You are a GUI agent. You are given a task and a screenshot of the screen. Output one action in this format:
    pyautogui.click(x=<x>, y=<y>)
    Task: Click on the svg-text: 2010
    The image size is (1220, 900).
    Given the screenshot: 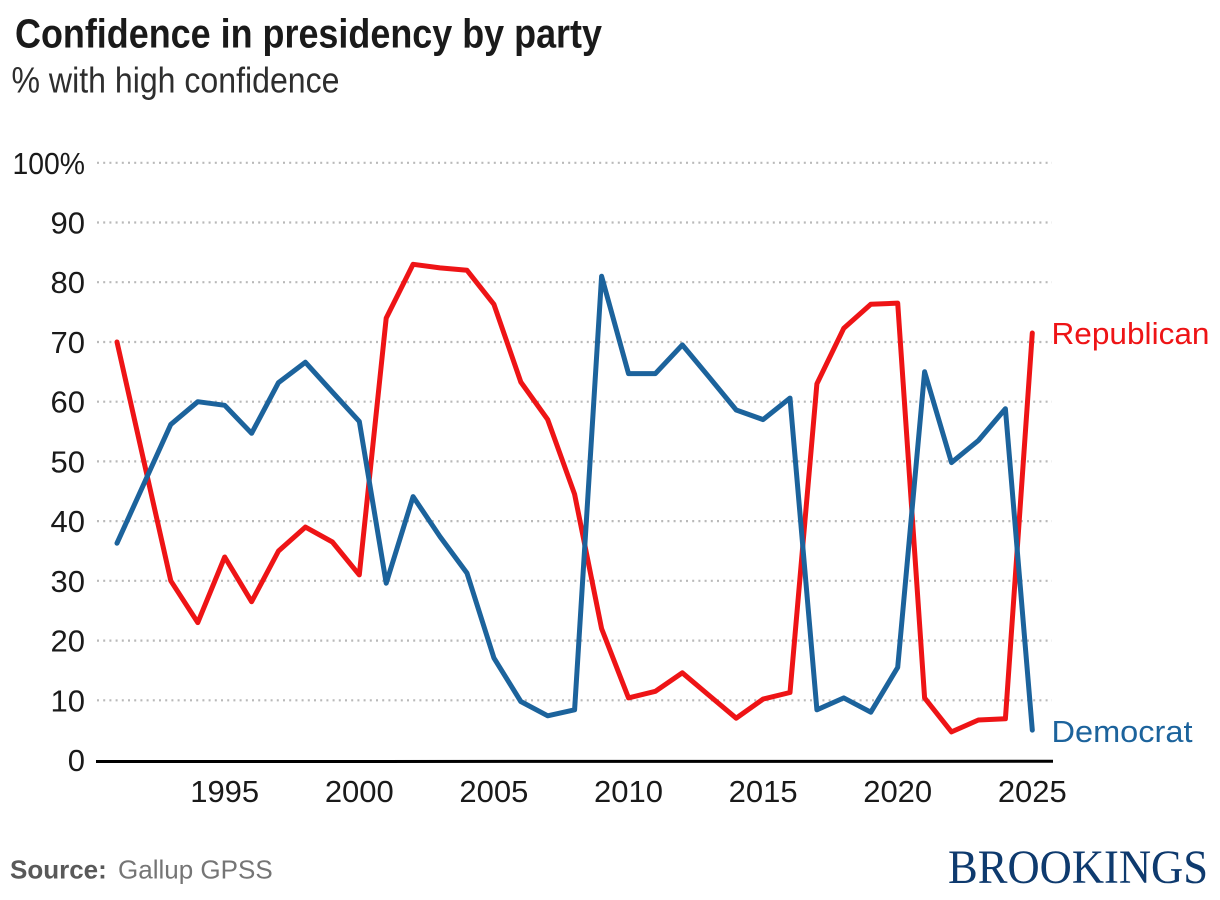 What is the action you would take?
    pyautogui.click(x=628, y=791)
    